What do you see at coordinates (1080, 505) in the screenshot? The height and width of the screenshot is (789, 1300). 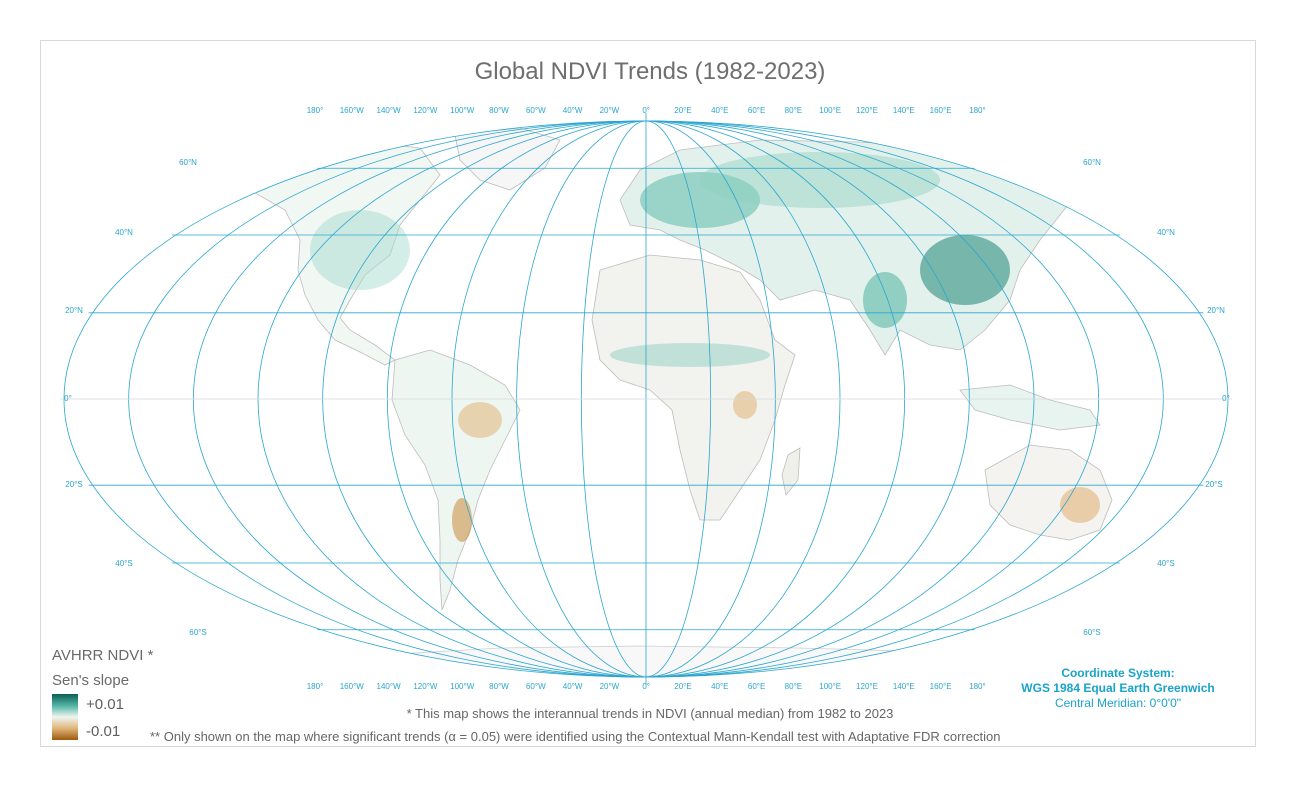 I see `browning-australia` at bounding box center [1080, 505].